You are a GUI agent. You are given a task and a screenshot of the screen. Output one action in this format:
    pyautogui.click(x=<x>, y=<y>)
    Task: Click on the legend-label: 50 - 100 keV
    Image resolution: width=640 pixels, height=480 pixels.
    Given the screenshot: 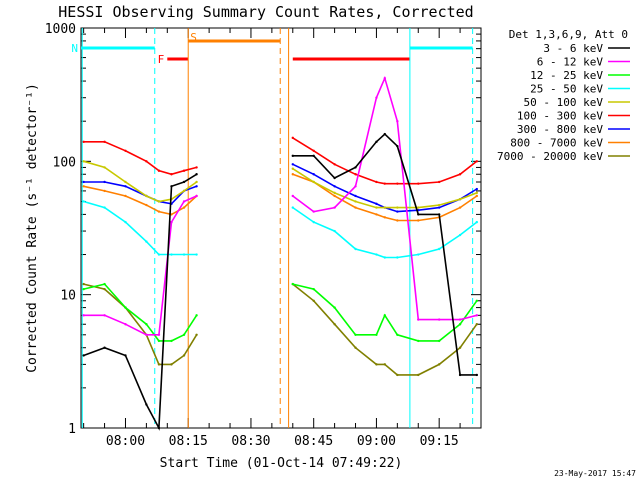 What is the action you would take?
    pyautogui.click(x=564, y=102)
    